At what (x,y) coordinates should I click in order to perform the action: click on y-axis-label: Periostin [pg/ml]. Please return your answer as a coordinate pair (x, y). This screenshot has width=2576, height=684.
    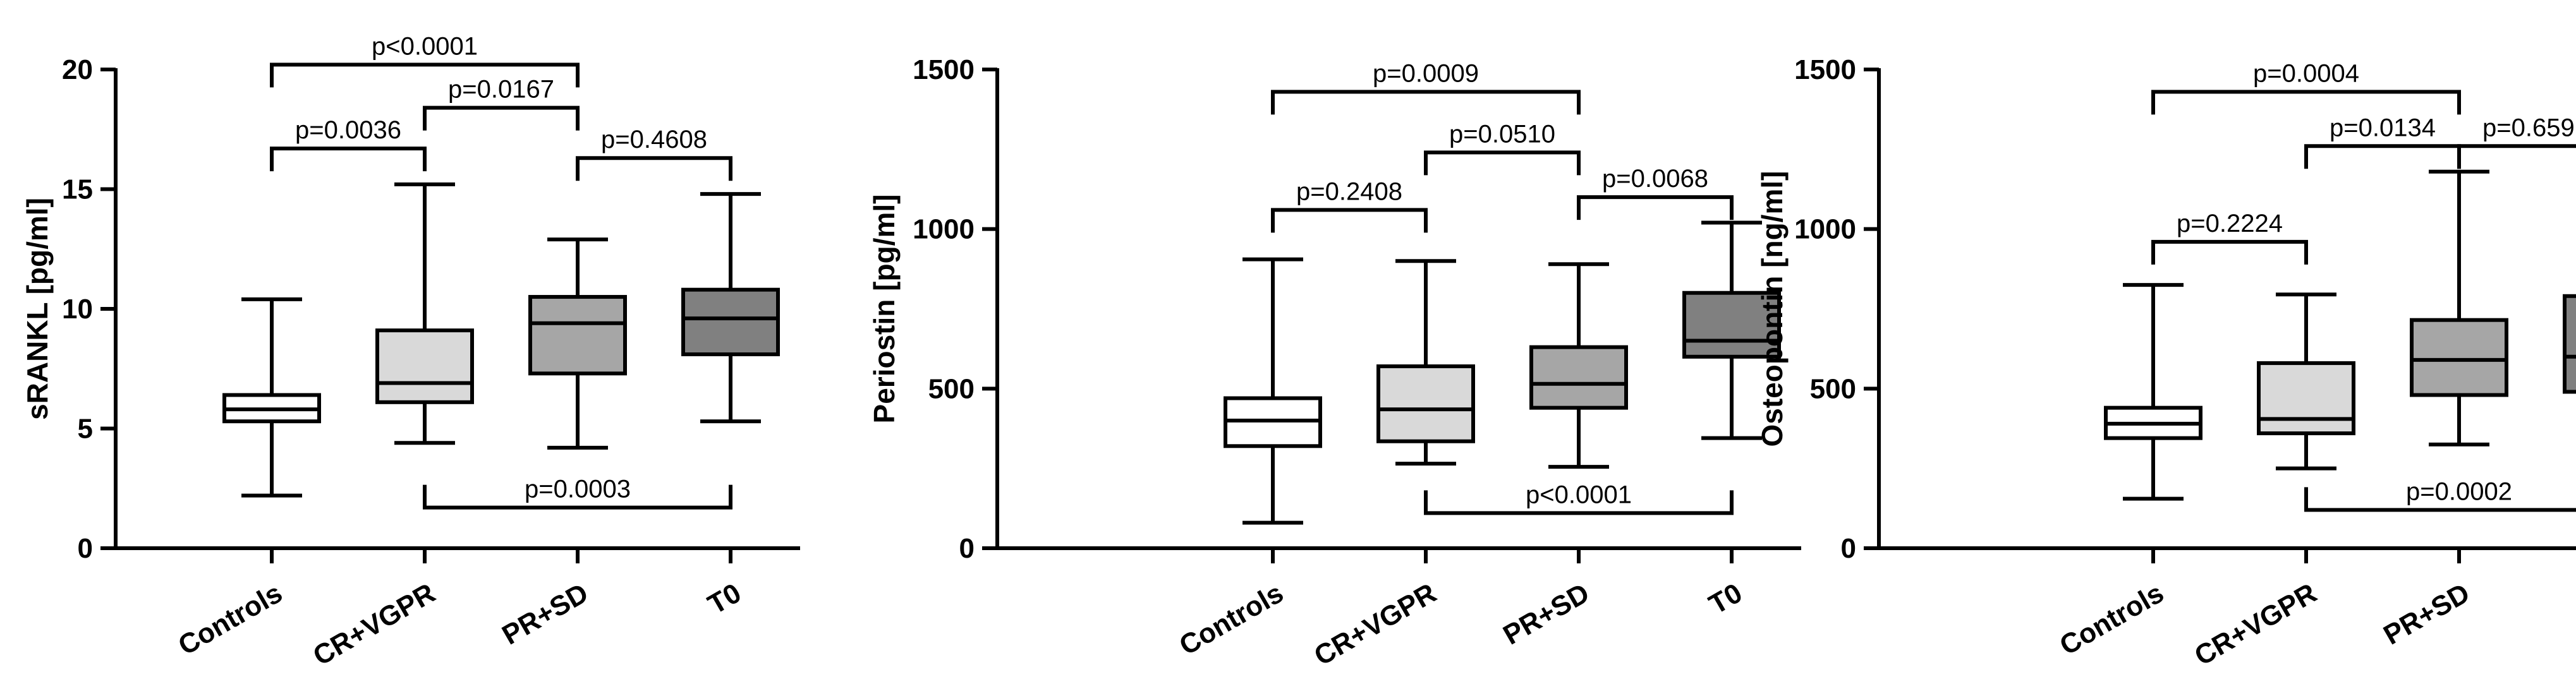
    Looking at the image, I should click on (884, 309).